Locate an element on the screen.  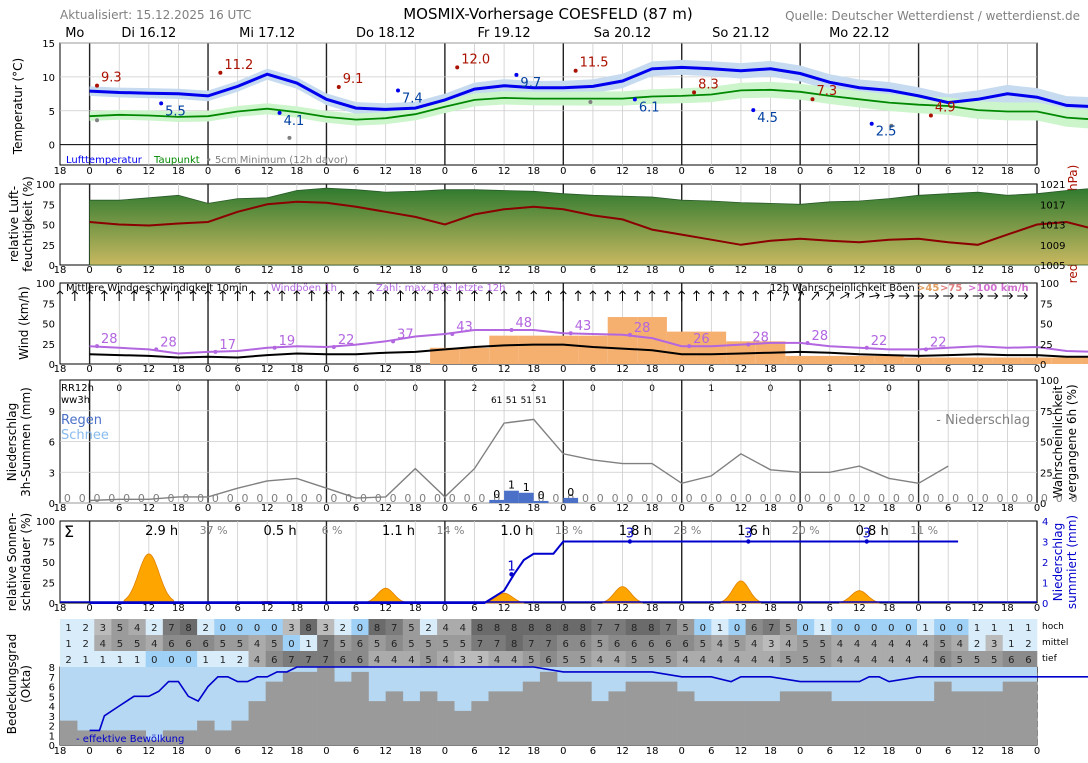
pressure-ytick: 1017 is located at coordinates (1052, 205).